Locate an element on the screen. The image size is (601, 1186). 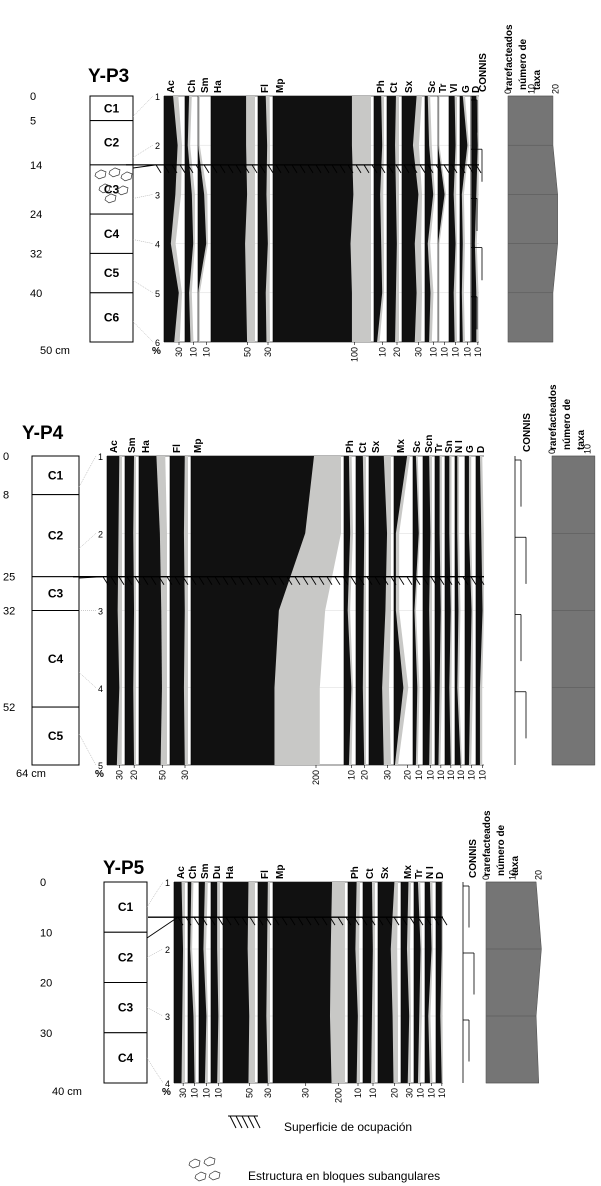
rarefaction-label: rarefacteados is located at coordinates (487, 843).